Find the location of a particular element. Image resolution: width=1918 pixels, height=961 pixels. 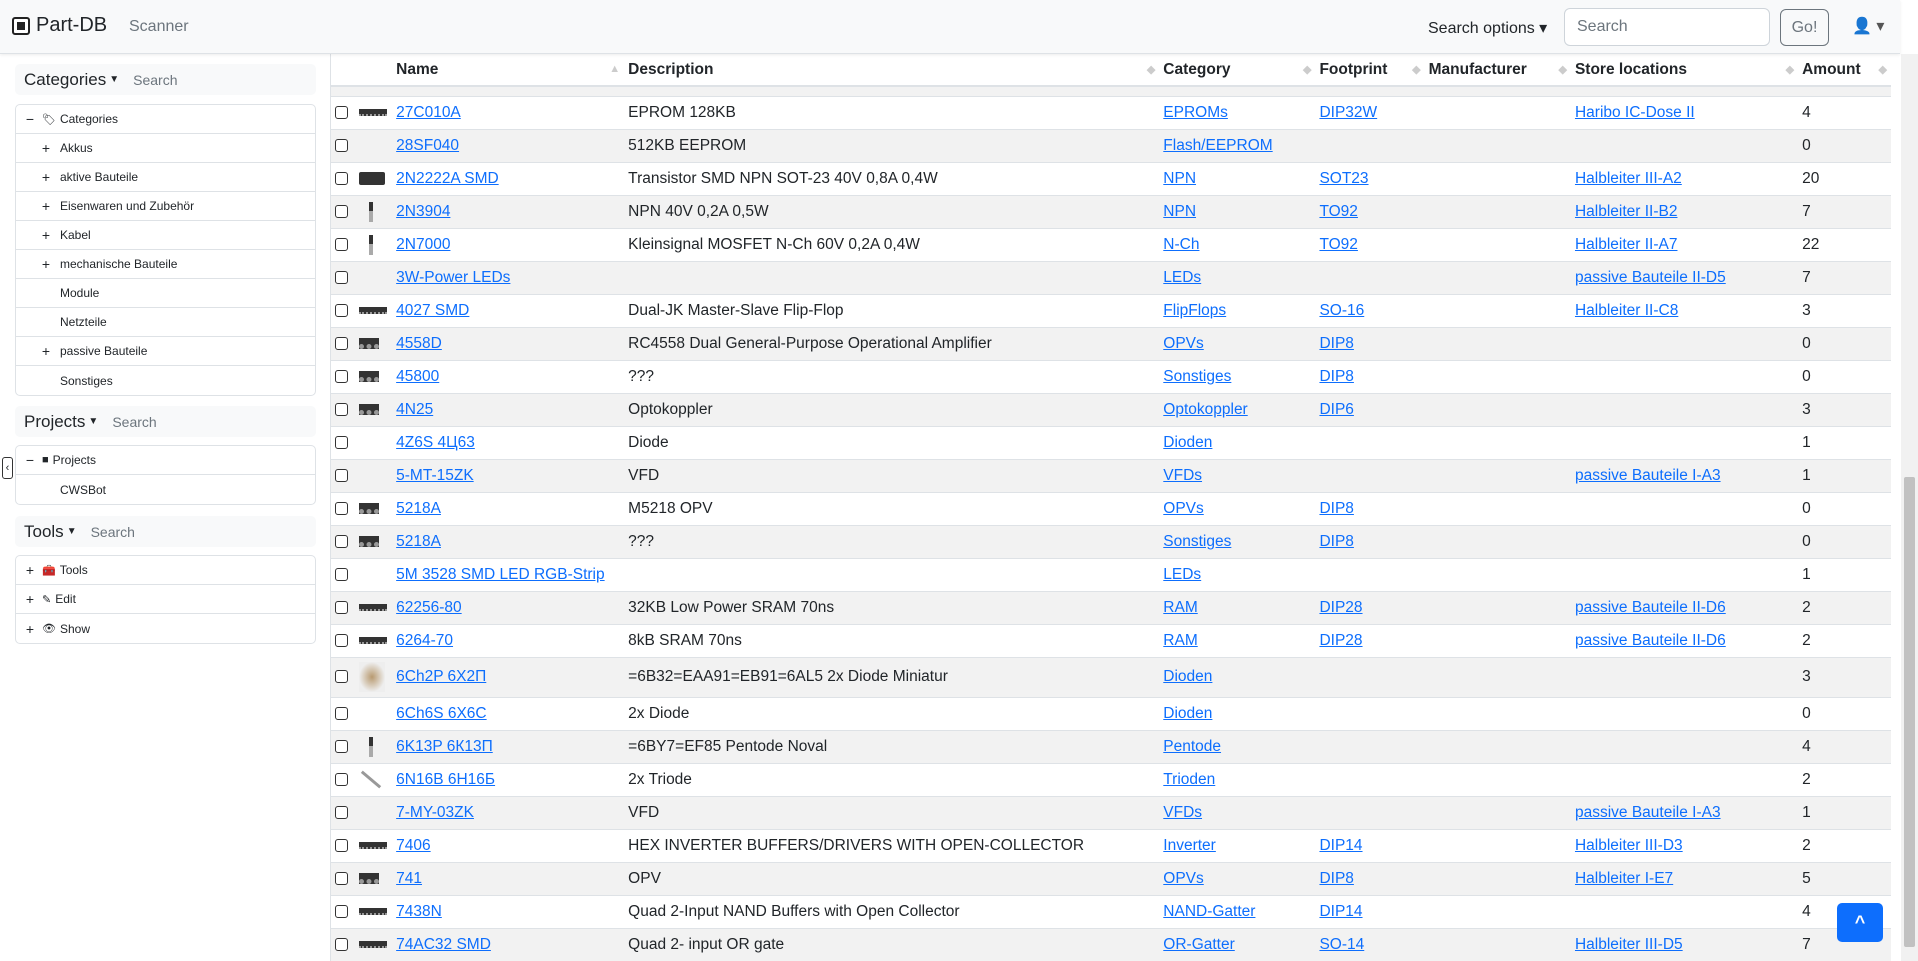

category-link: FlipFlops is located at coordinates (1195, 310).